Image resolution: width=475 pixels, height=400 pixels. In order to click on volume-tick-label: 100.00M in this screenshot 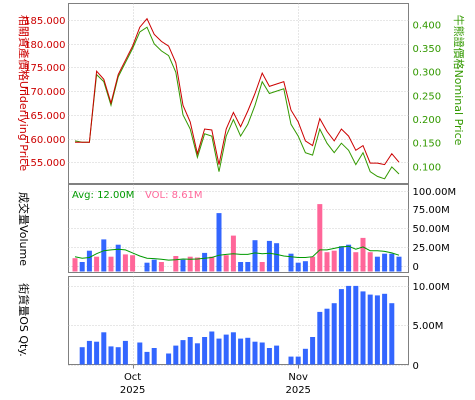, I will do `click(435, 192)`.